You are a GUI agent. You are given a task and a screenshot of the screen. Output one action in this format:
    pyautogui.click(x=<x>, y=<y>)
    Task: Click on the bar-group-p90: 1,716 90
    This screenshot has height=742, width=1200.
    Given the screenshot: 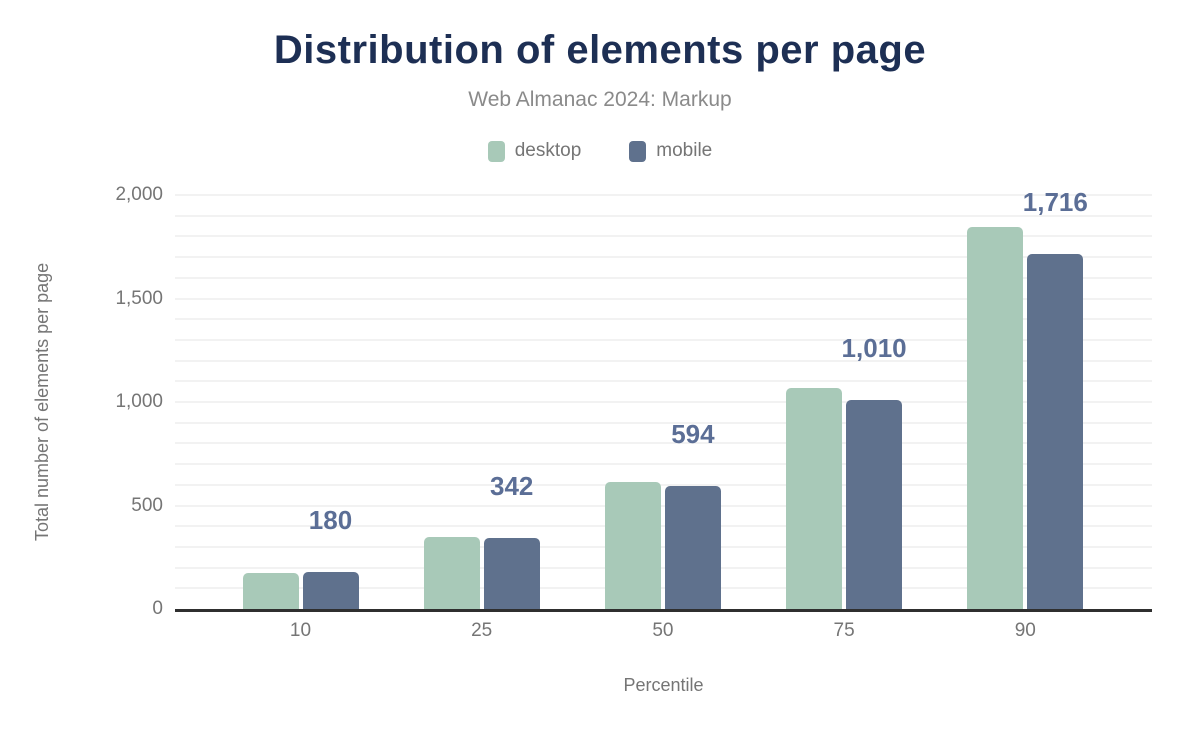 What is the action you would take?
    pyautogui.click(x=1027, y=414)
    